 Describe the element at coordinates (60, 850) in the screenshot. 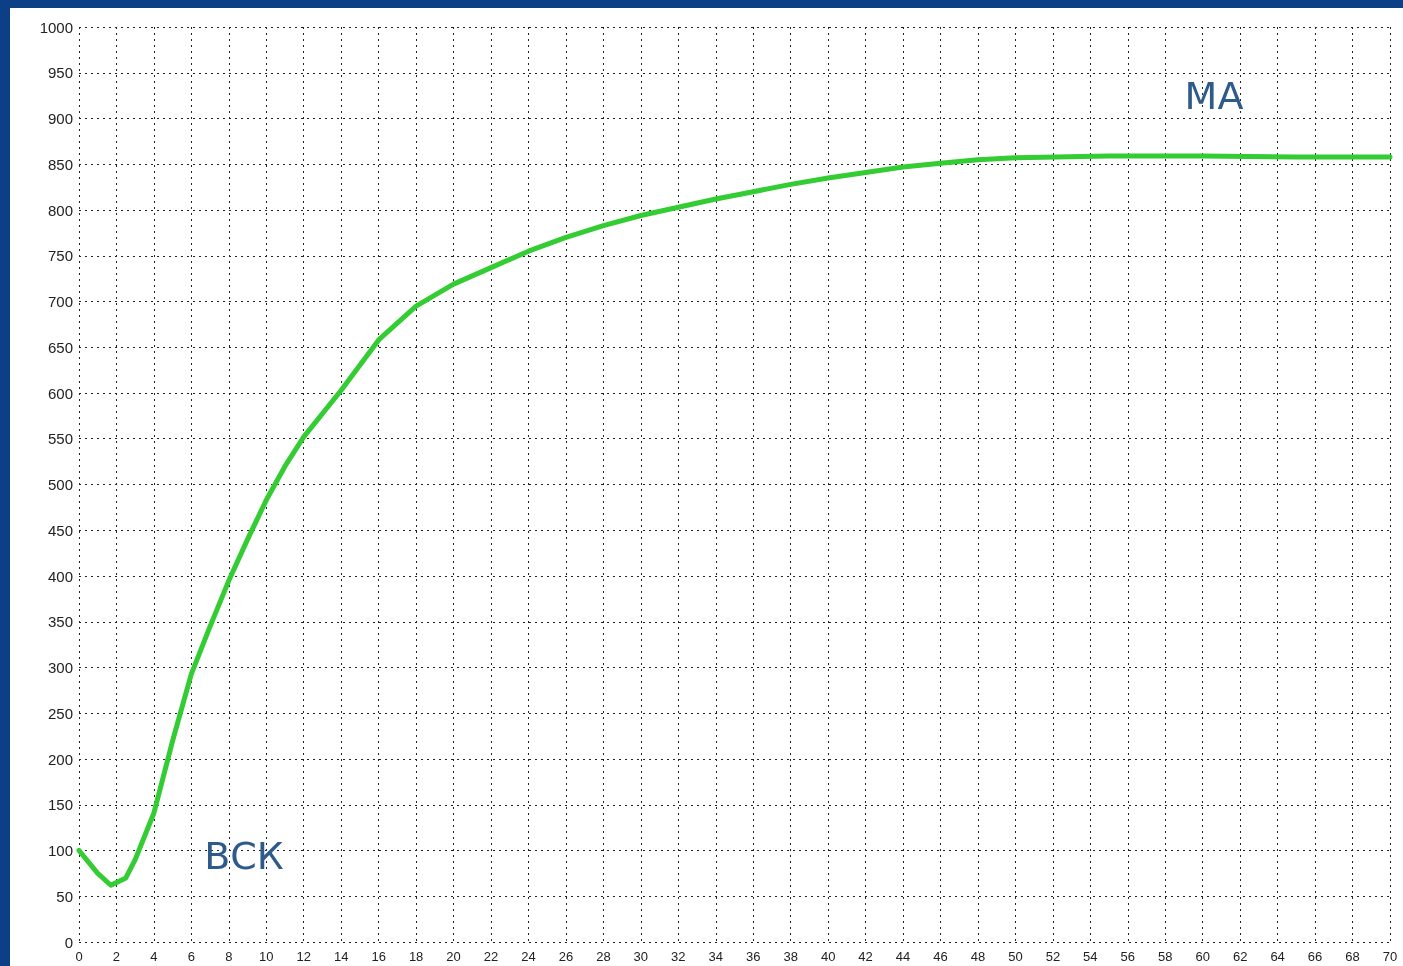

I see `y-tick-label: 100` at that location.